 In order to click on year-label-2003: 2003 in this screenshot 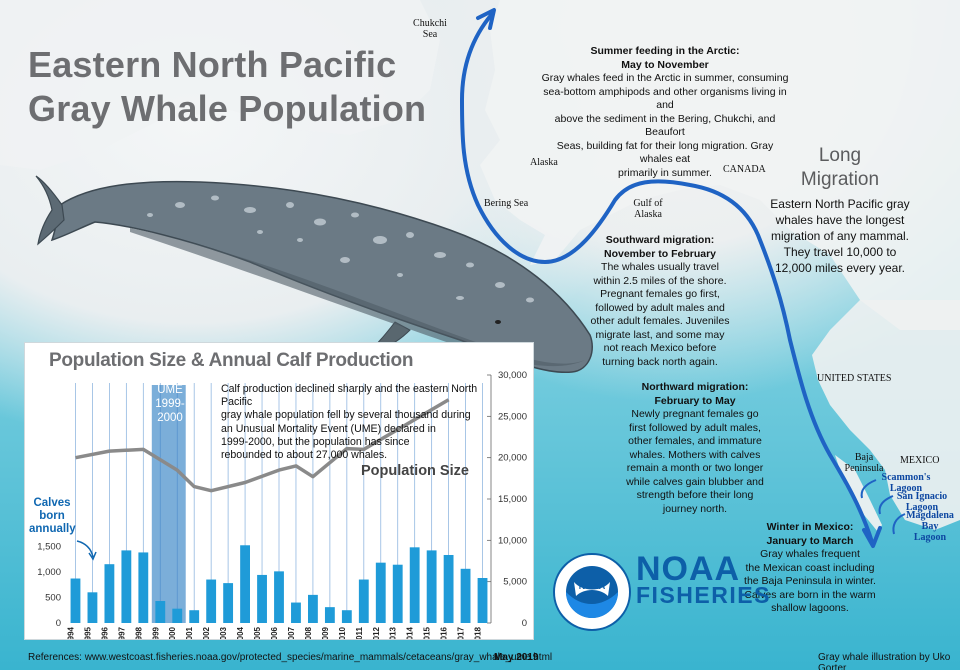, I will do `click(223, 632)`.